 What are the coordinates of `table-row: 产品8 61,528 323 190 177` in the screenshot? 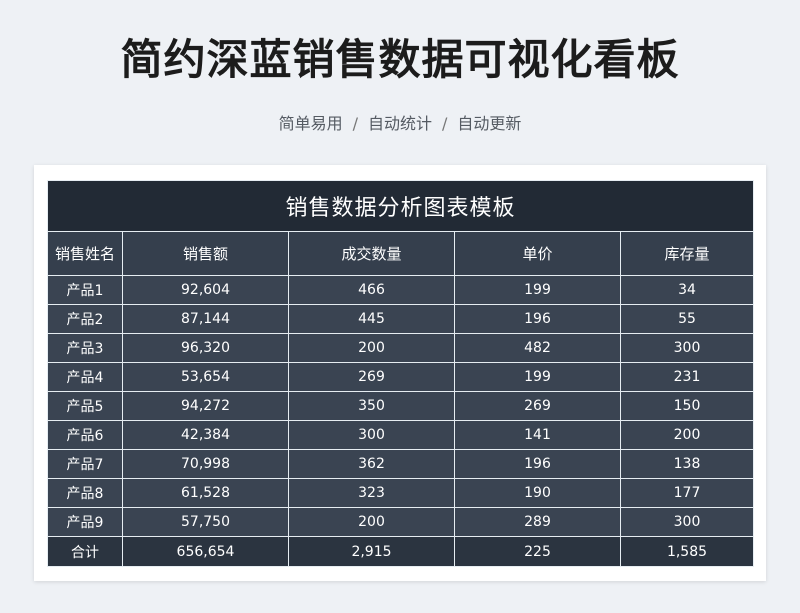 It's located at (400, 493).